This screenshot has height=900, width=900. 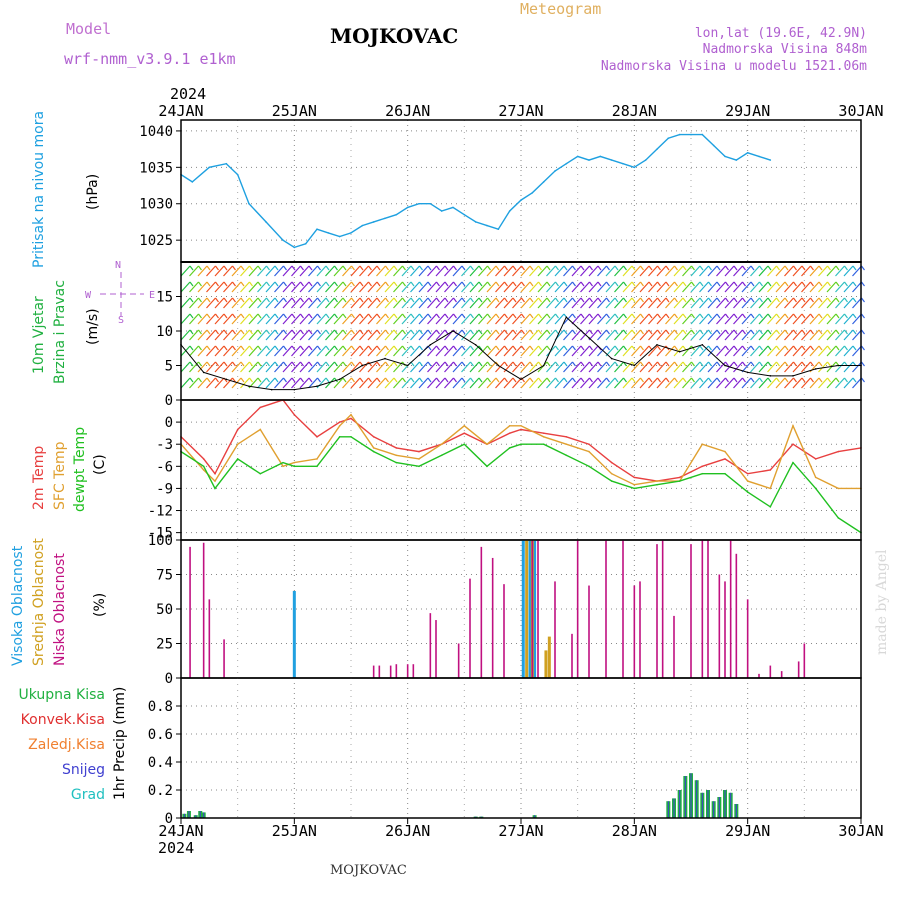 I want to click on meteogram-label: Meteogram, so click(x=560, y=9).